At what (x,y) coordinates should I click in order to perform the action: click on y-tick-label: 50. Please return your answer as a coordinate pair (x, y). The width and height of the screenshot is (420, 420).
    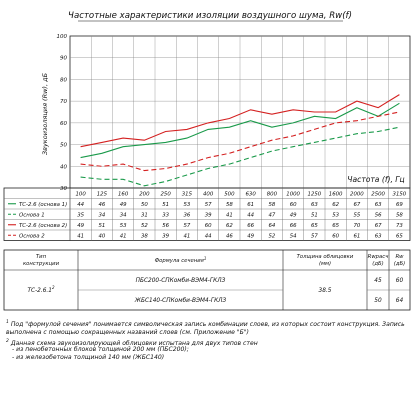
    Looking at the image, I should click on (63, 146).